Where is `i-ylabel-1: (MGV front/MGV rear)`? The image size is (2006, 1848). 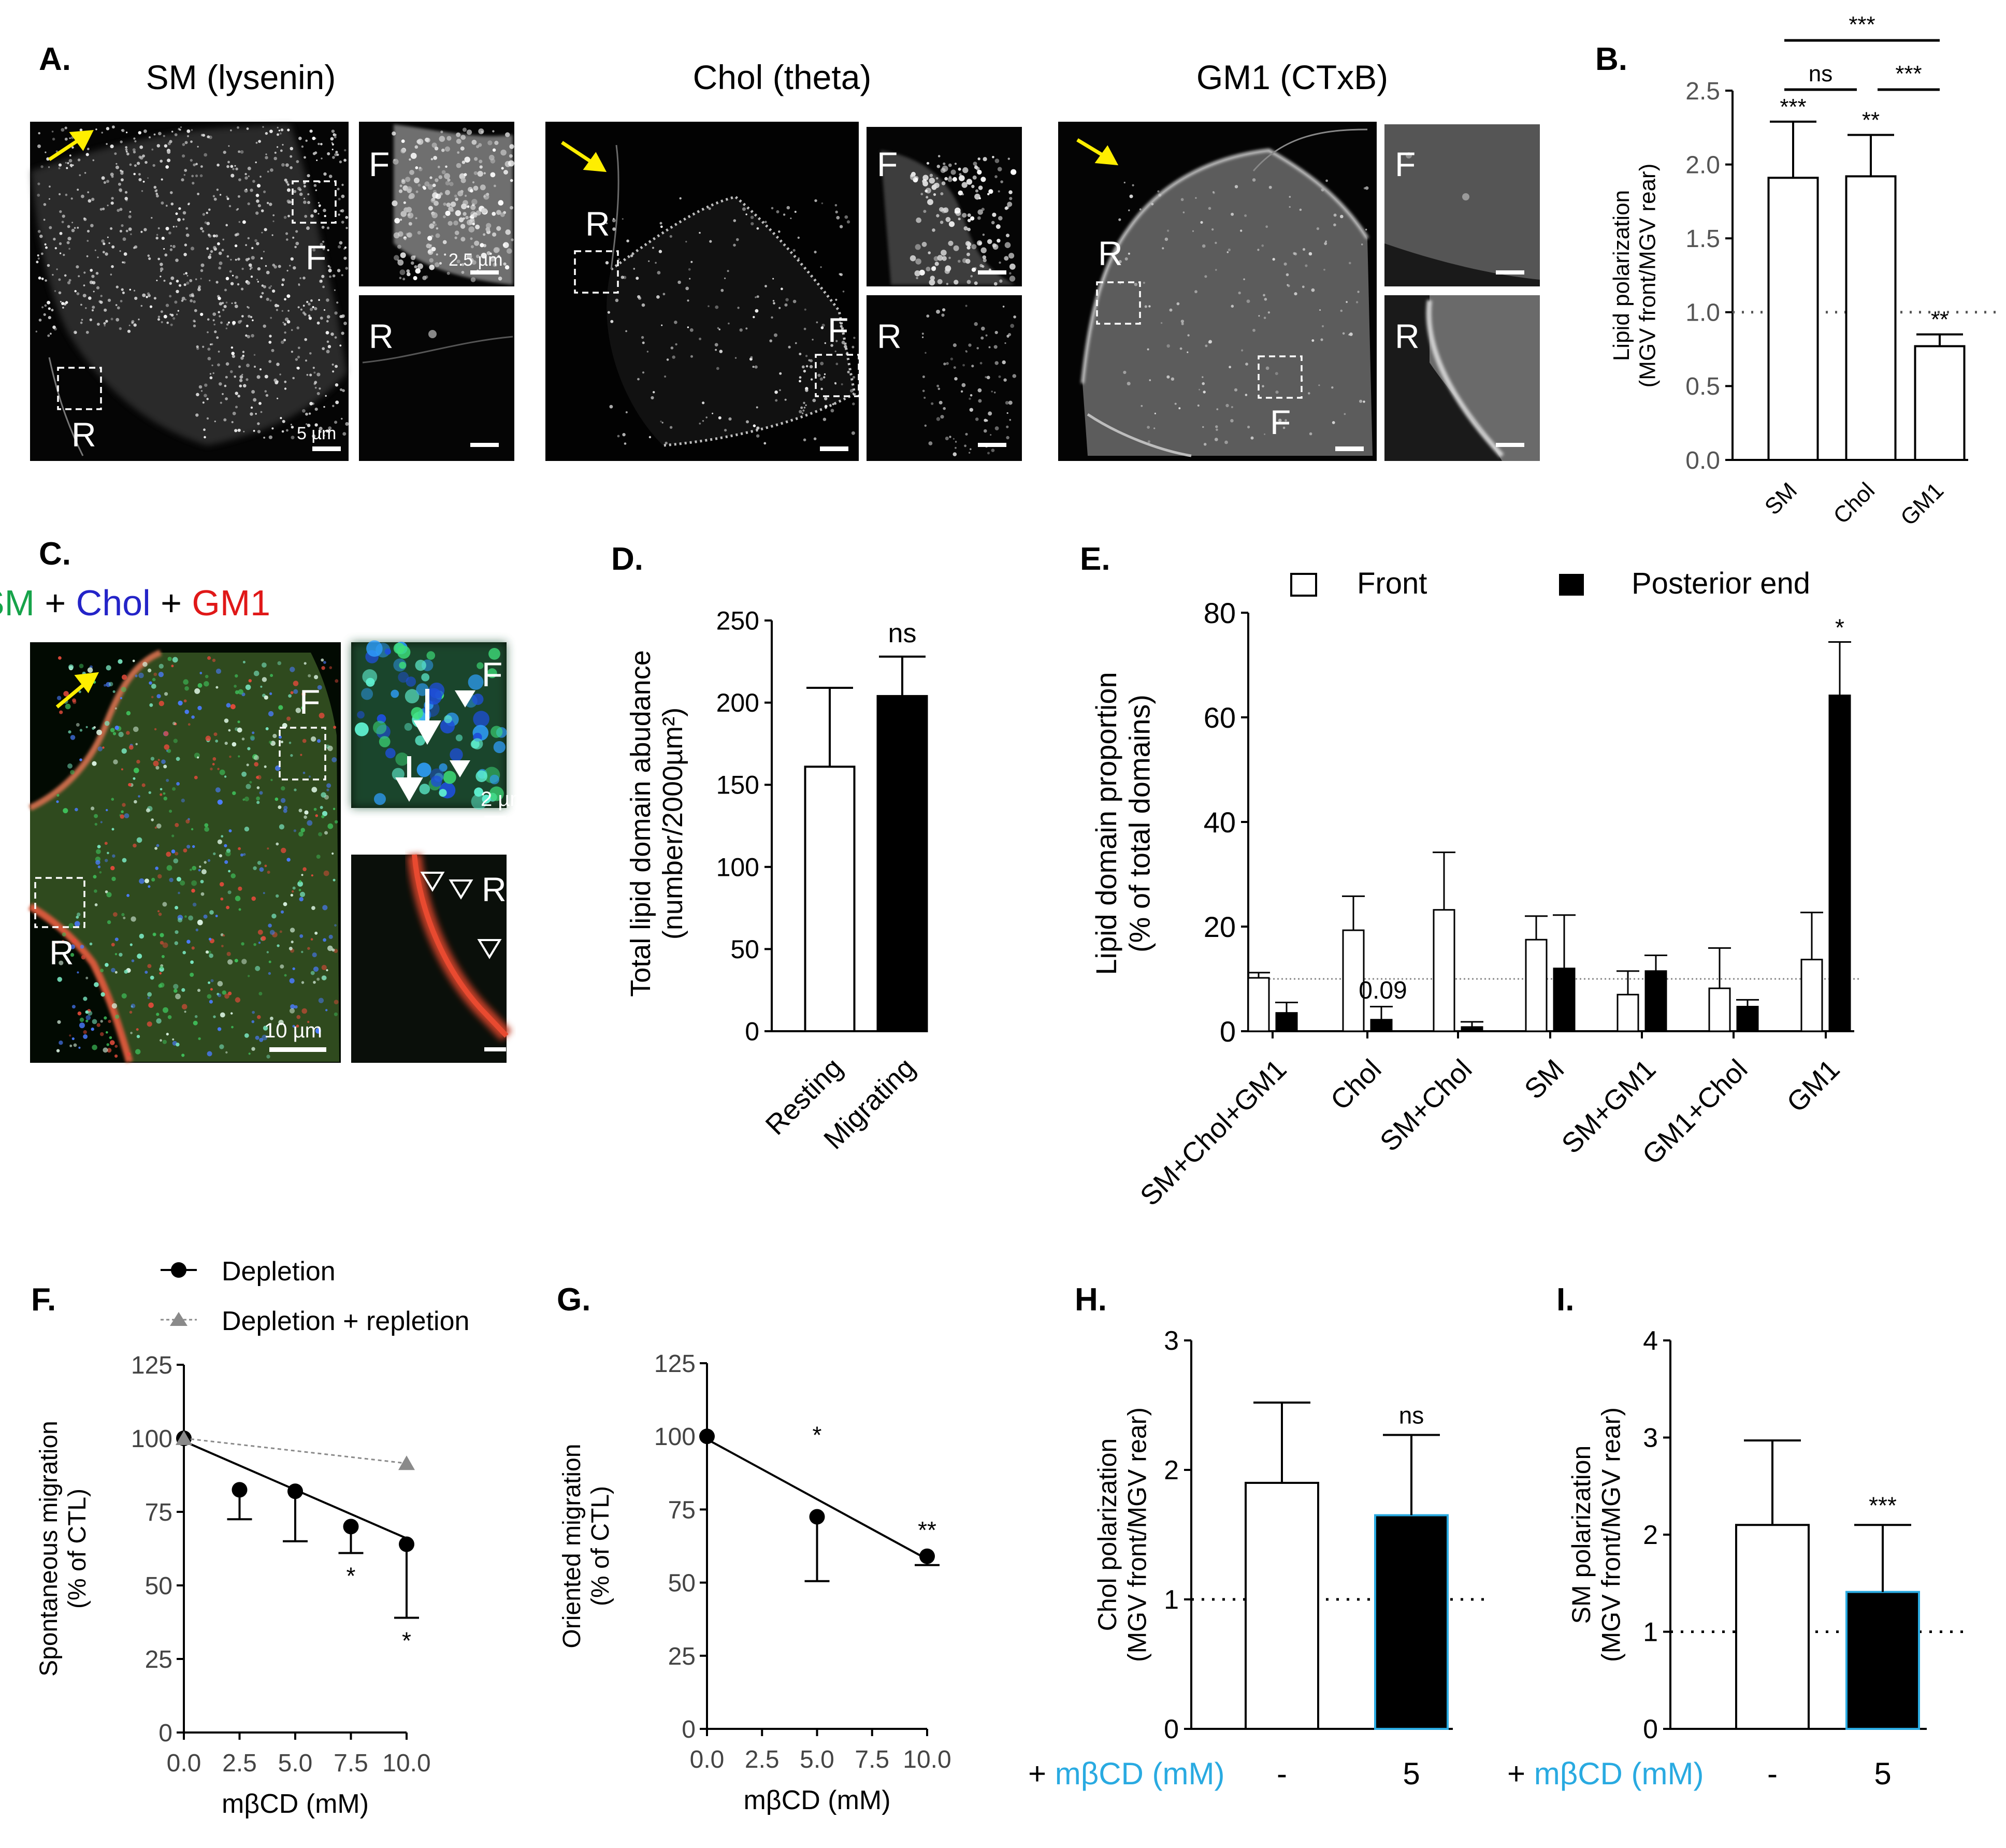 i-ylabel-1: (MGV front/MGV rear) is located at coordinates (1612, 1535).